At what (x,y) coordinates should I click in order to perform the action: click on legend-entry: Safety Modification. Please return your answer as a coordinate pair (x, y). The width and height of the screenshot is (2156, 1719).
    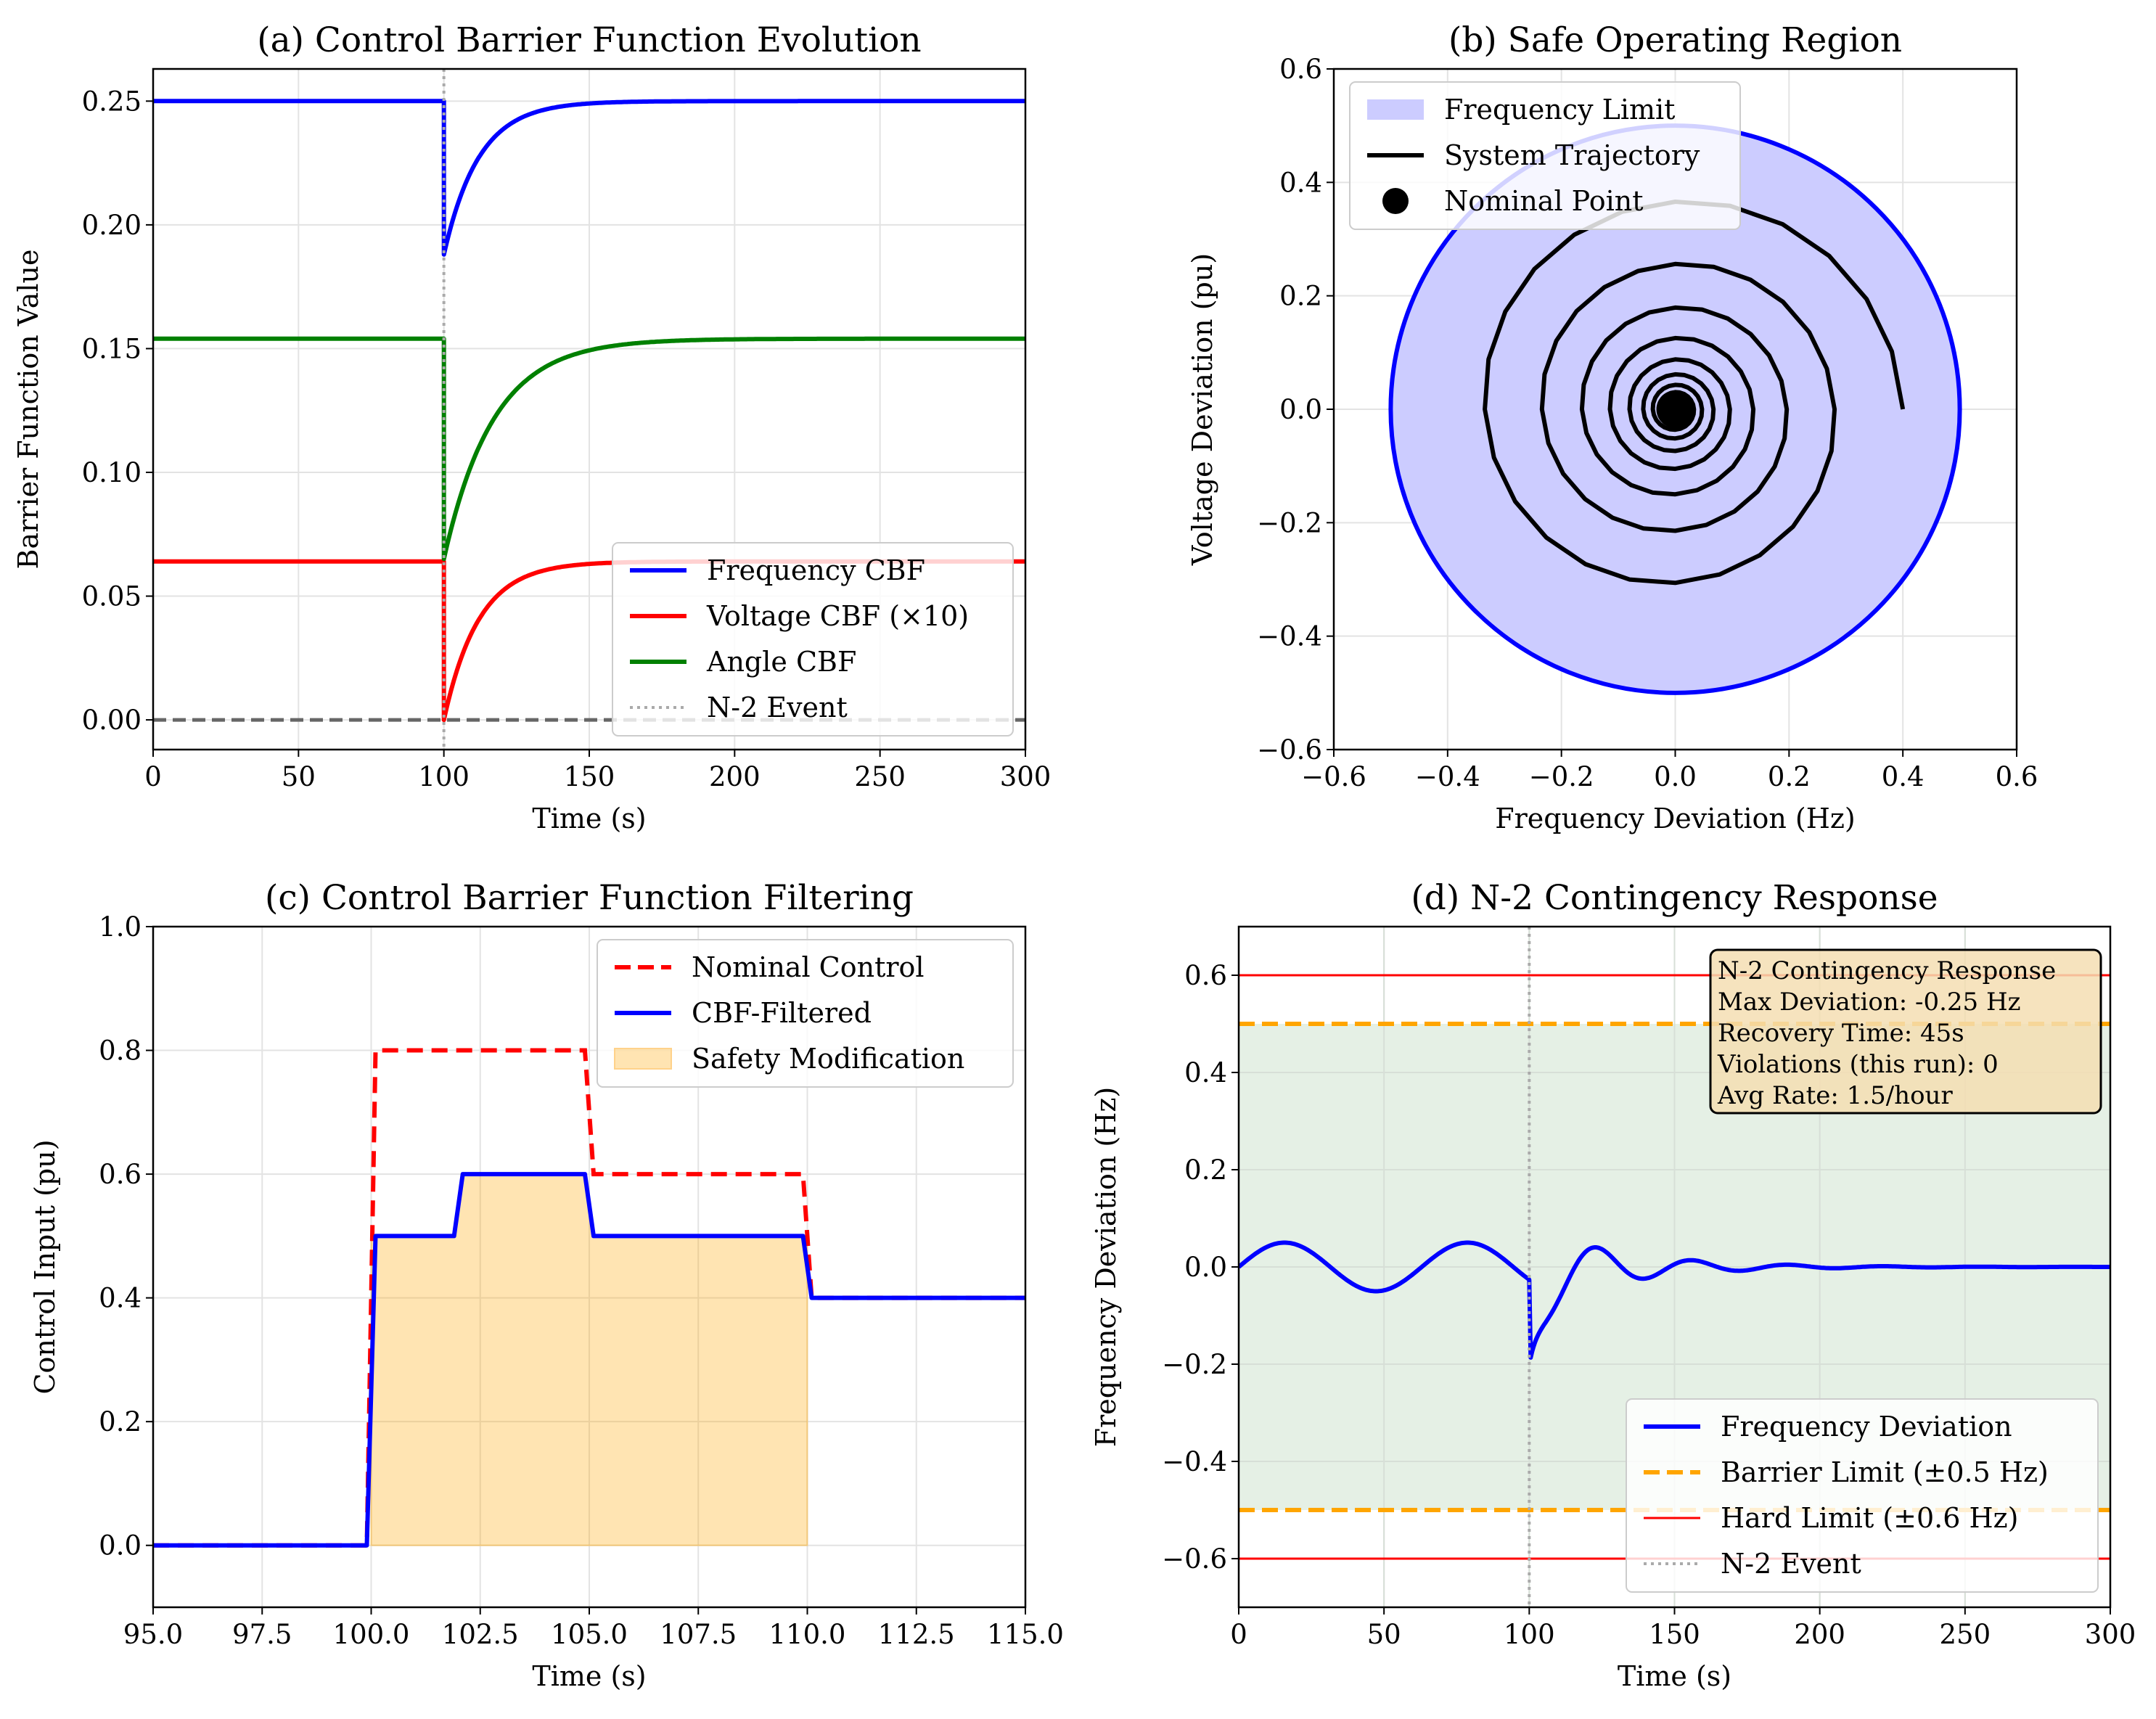
    Looking at the image, I should click on (789, 1059).